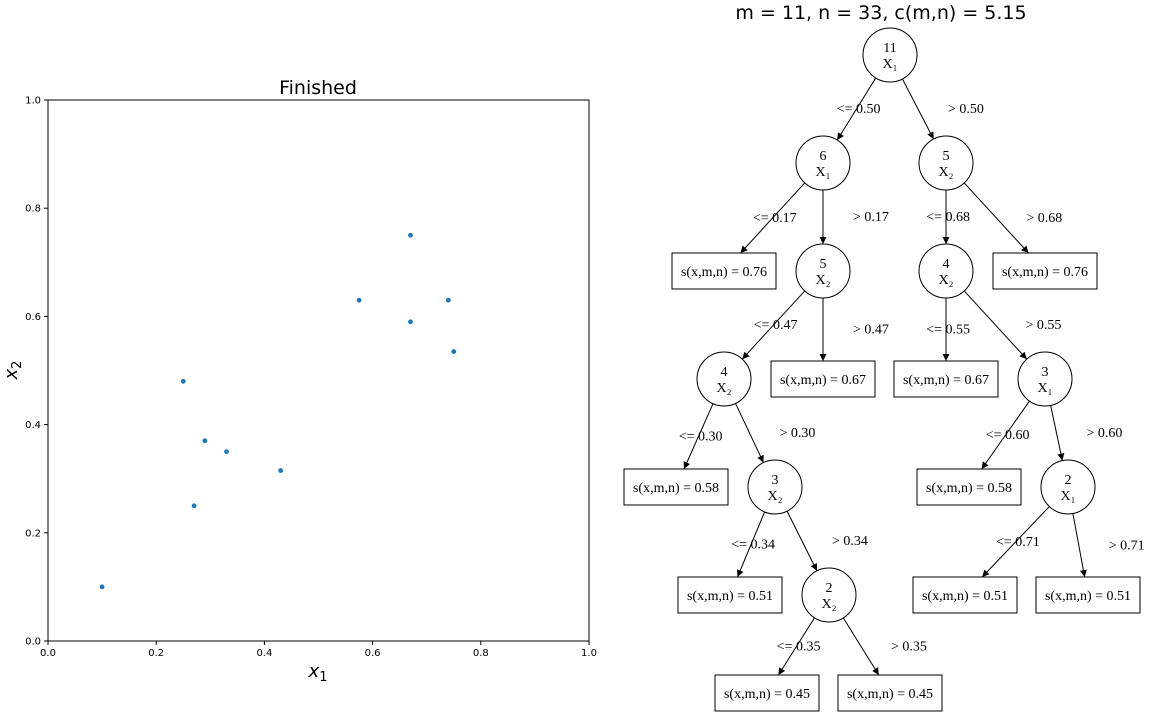 The image size is (1152, 720). Describe the element at coordinates (1105, 433) in the screenshot. I see `edge-label: > 0.60` at that location.